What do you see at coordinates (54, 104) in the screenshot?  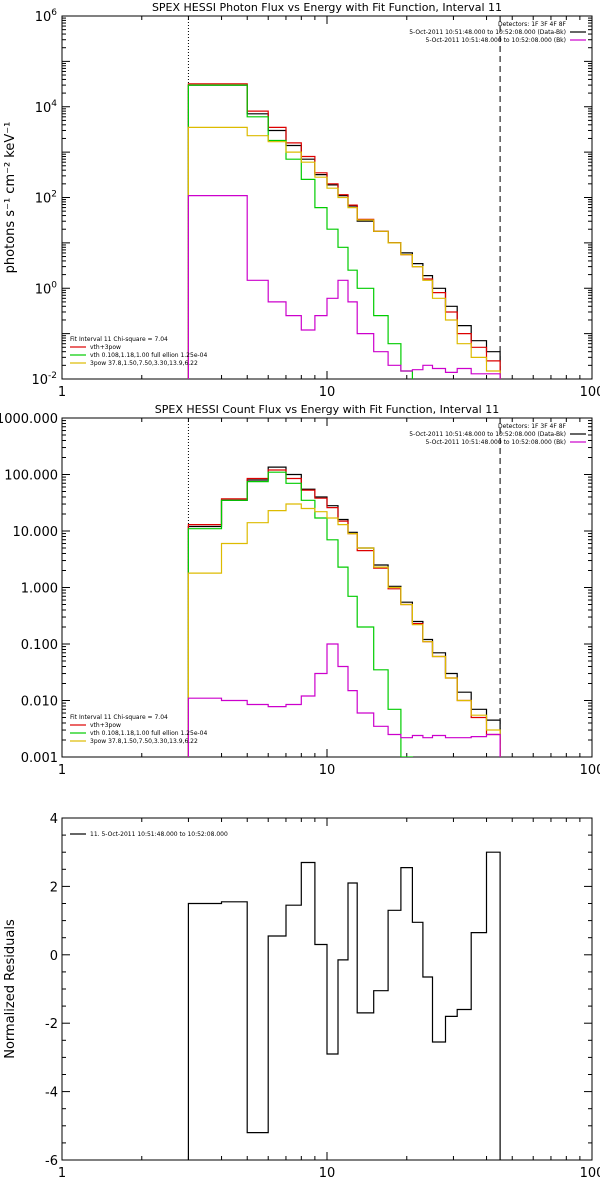 I see `y-tick-exponent: 4` at bounding box center [54, 104].